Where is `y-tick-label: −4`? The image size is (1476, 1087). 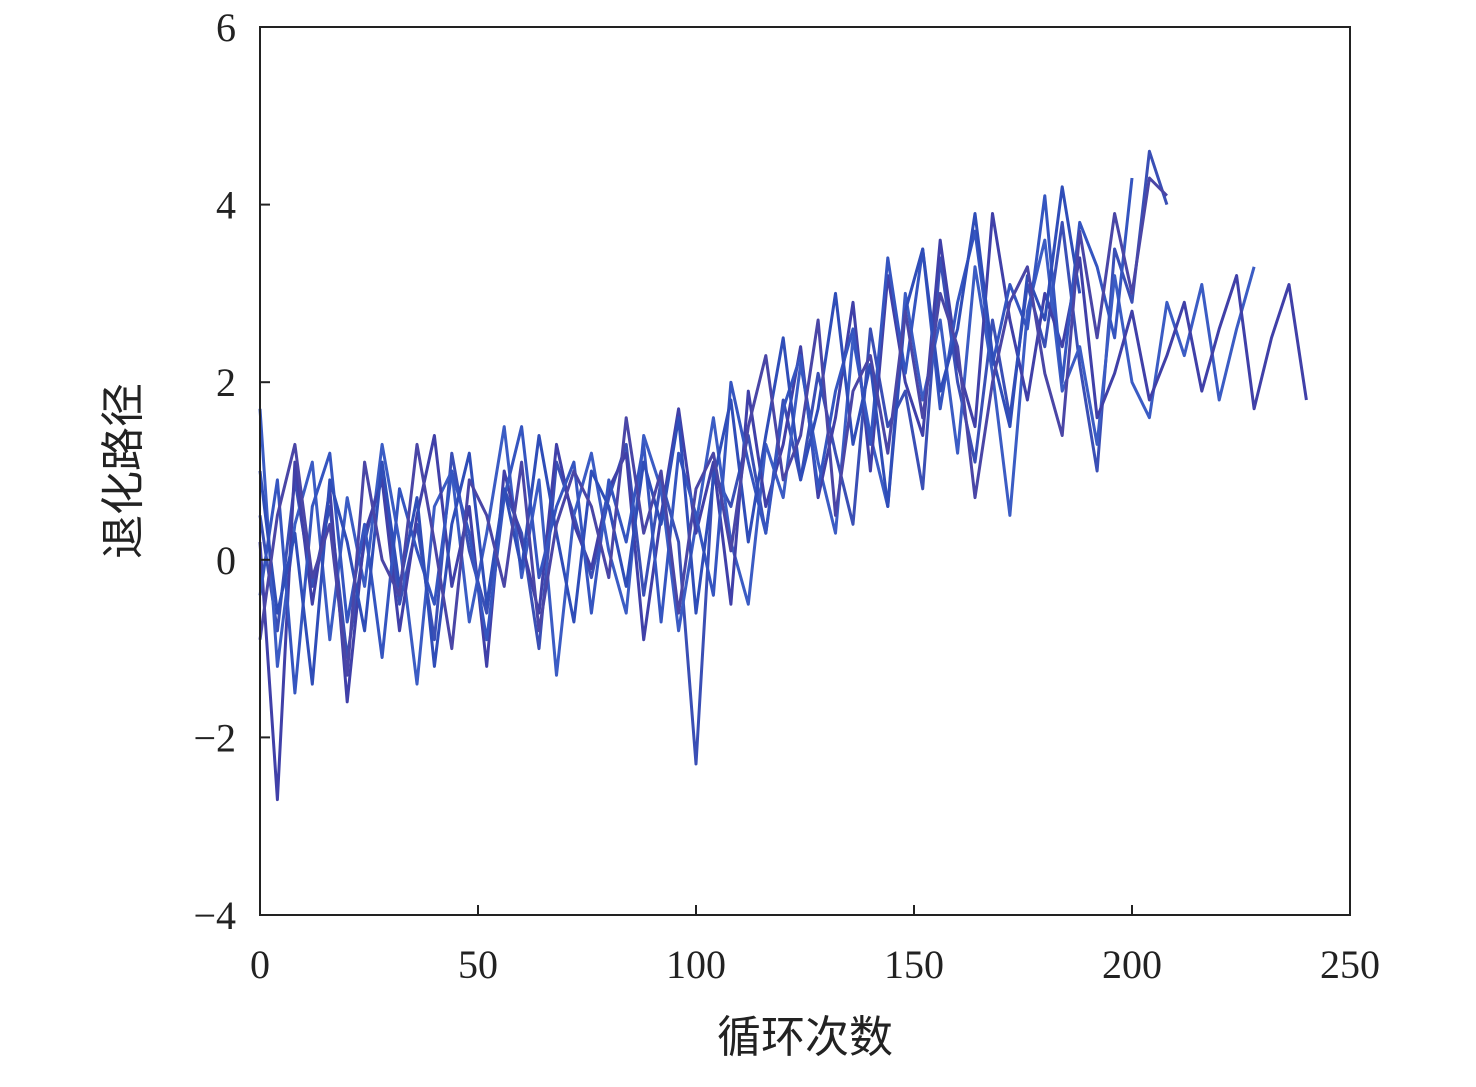
y-tick-label: −4 is located at coordinates (214, 915).